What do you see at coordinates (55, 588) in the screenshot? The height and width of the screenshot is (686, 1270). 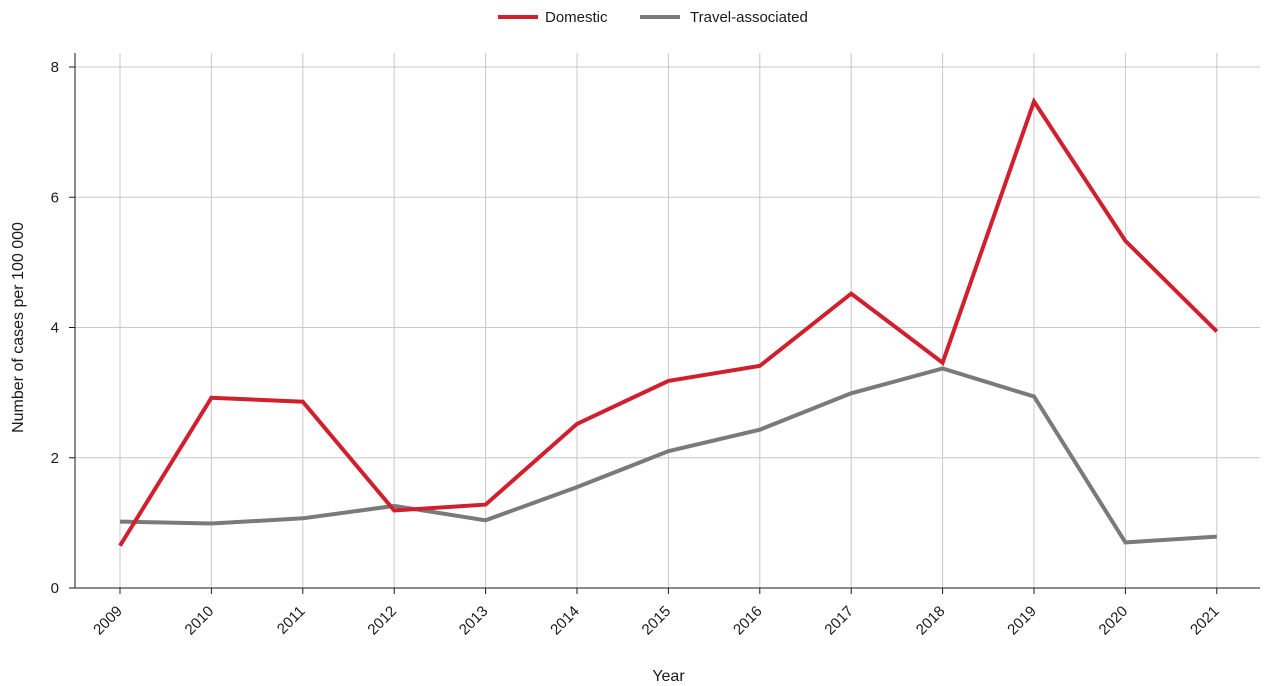 I see `y-tick-label: 0` at bounding box center [55, 588].